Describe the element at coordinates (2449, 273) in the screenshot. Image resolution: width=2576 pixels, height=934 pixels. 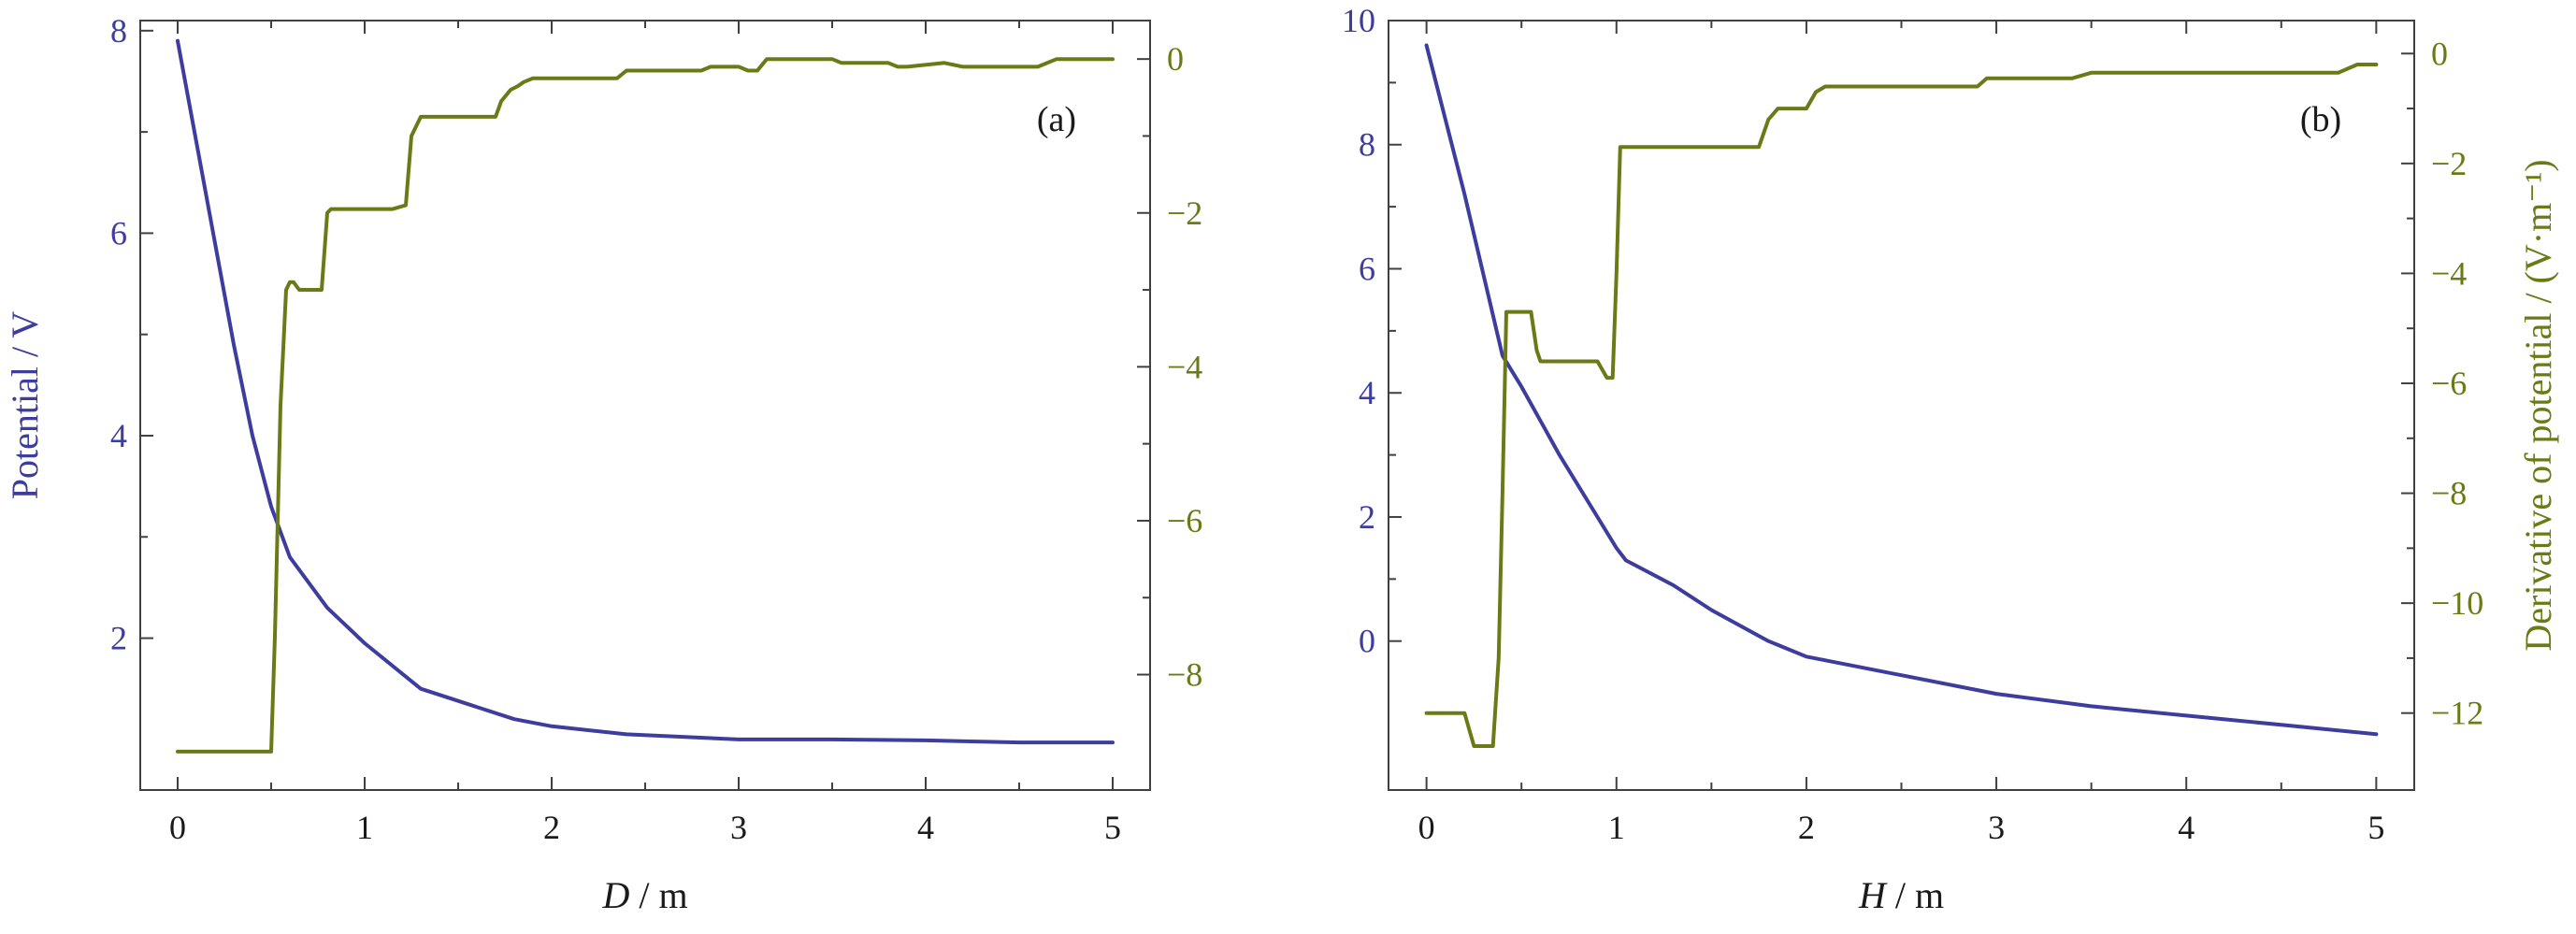
I see `chart-b-y-right-tick-label: −4` at that location.